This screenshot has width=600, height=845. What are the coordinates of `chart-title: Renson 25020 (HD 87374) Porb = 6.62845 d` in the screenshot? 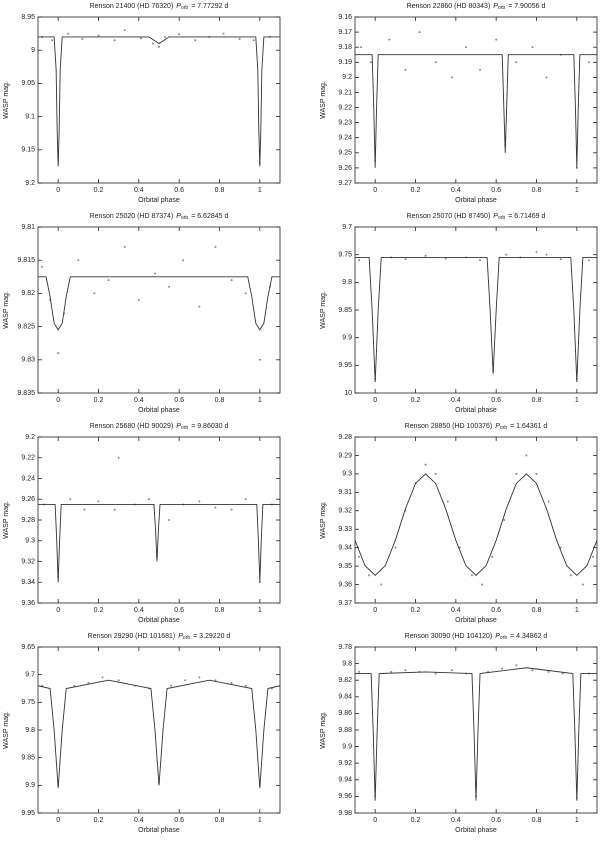 It's located at (159, 217).